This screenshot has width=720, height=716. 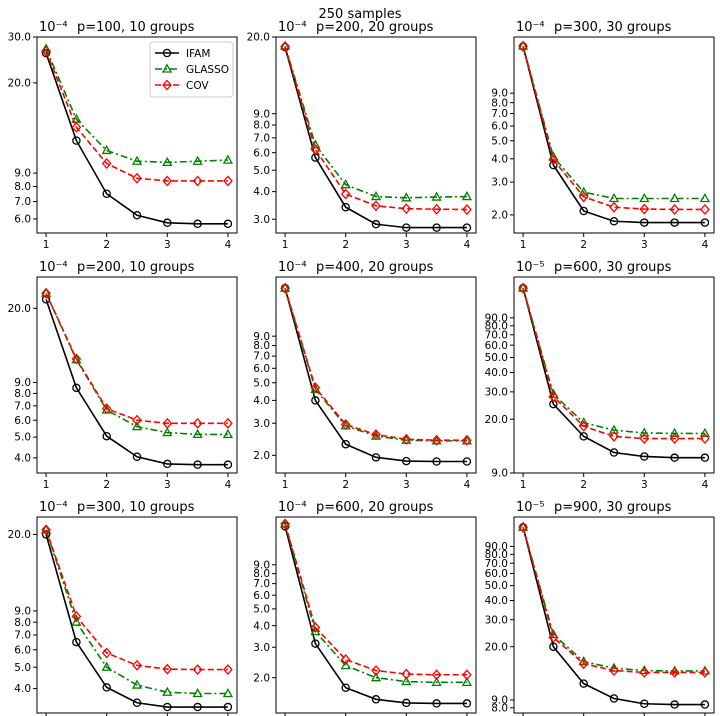 I want to click on y-tick-label: 8.0, so click(x=22, y=394).